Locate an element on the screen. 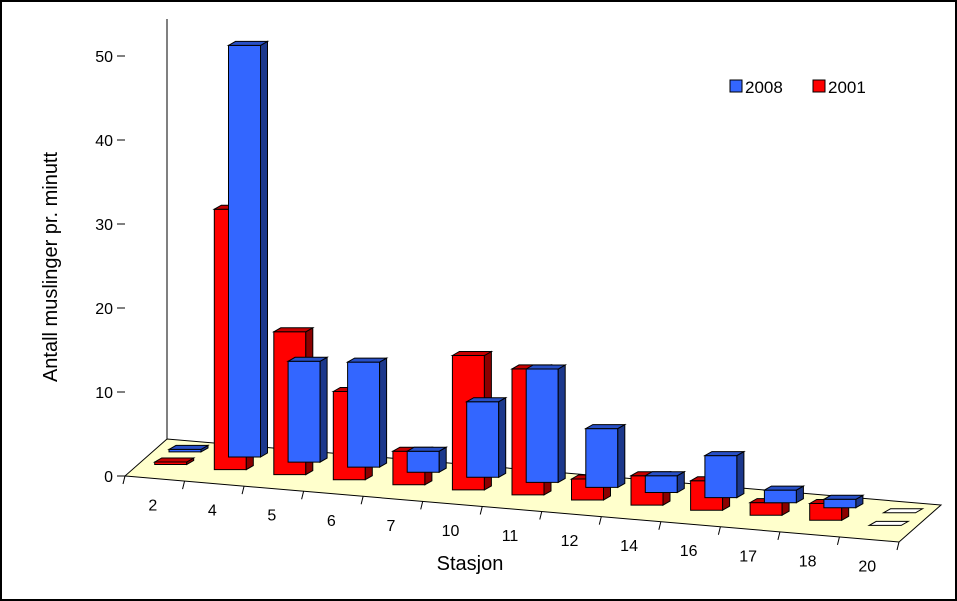  x-tick-label: 16 is located at coordinates (689, 551).